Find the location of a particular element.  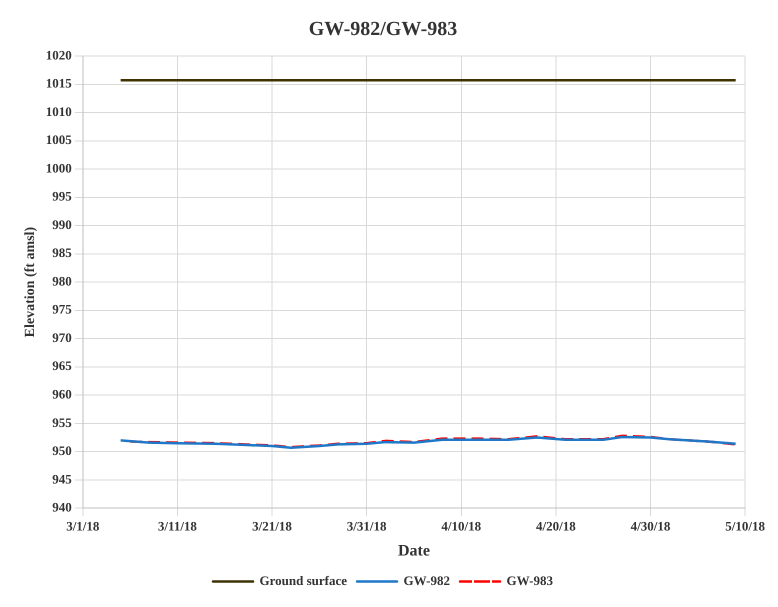

y-tick-label: 1000 is located at coordinates (59, 168).